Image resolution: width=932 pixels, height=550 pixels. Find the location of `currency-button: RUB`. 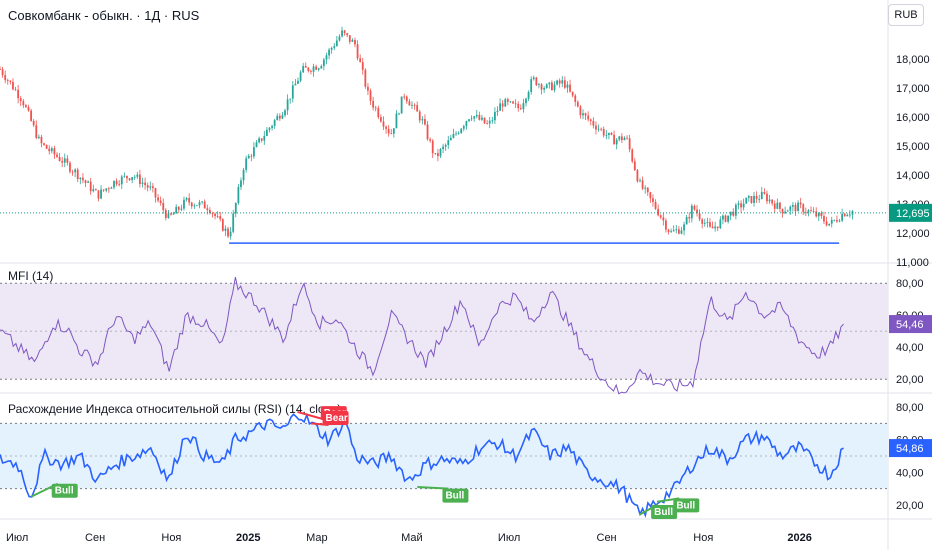

currency-button: RUB is located at coordinates (906, 15).